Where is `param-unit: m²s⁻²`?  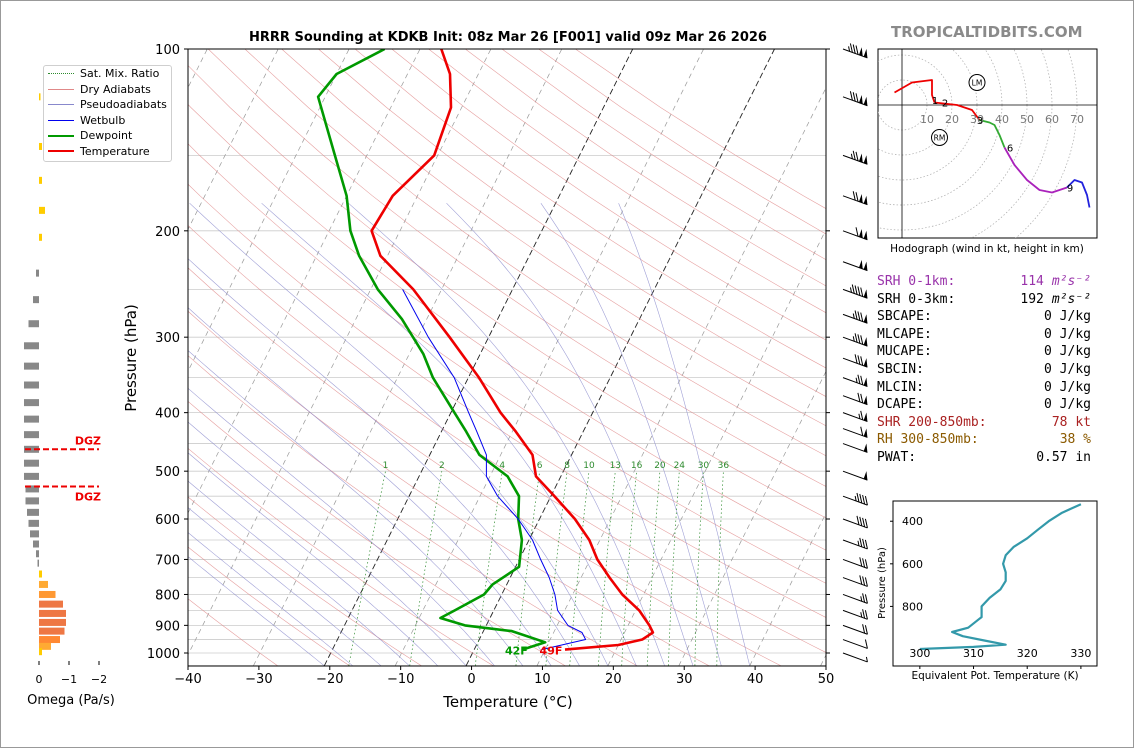
param-unit: m²s⁻² is located at coordinates (1071, 281).